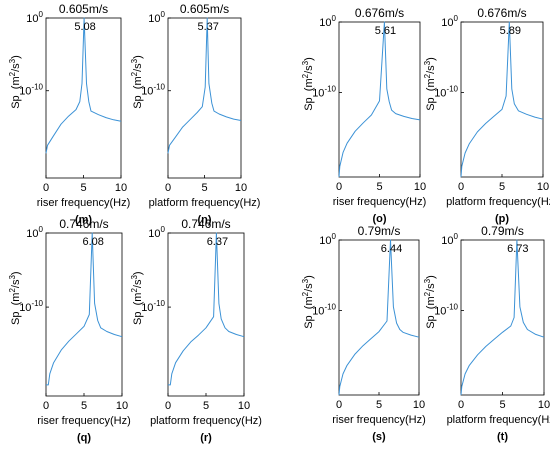 The image size is (550, 451). What do you see at coordinates (83, 220) in the screenshot?
I see `panel-caption: (m)` at bounding box center [83, 220].